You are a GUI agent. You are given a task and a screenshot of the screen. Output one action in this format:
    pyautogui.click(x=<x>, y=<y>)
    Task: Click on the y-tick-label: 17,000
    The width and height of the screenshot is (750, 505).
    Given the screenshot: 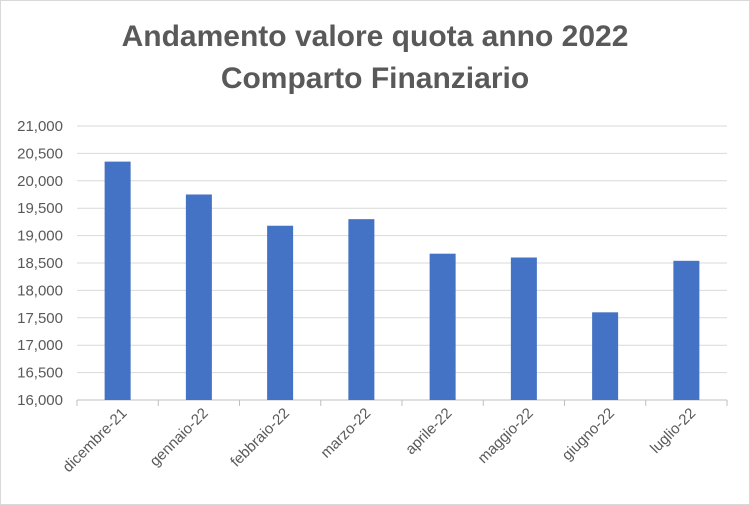 What is the action you would take?
    pyautogui.click(x=40, y=345)
    